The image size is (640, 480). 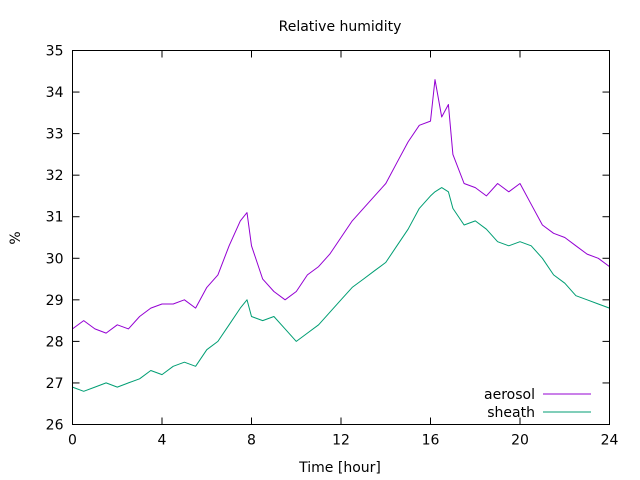 I want to click on y-tick-label: 31, so click(x=55, y=218).